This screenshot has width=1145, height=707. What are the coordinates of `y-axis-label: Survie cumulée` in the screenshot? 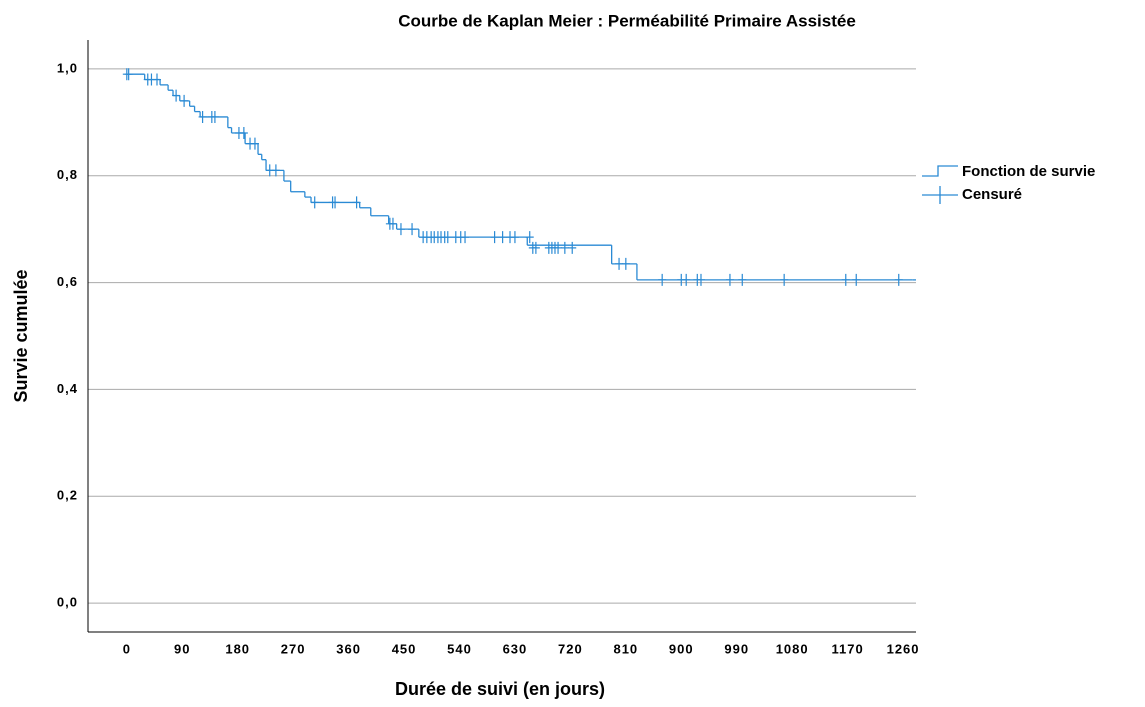 It's located at (21, 335).